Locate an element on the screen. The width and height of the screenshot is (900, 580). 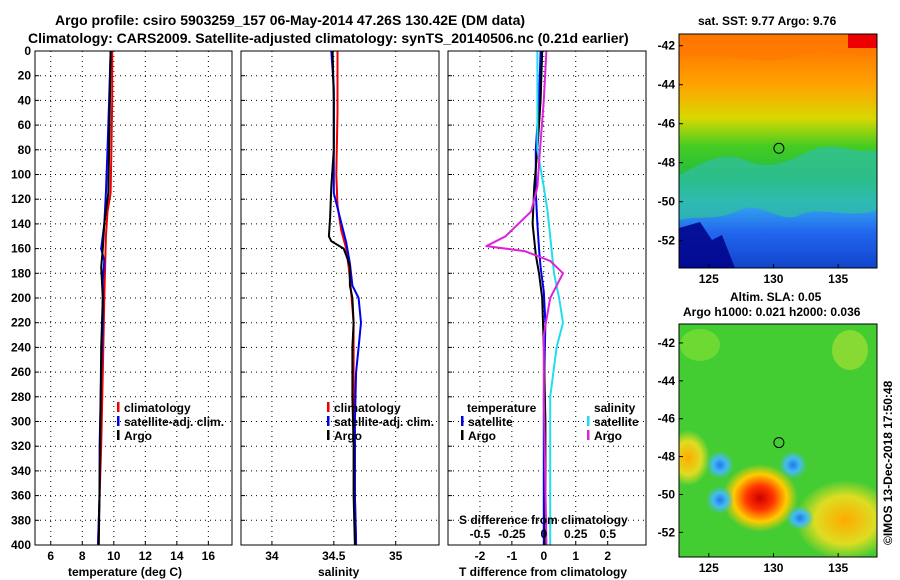
map-x-tick-label: 135 is located at coordinates (838, 279).